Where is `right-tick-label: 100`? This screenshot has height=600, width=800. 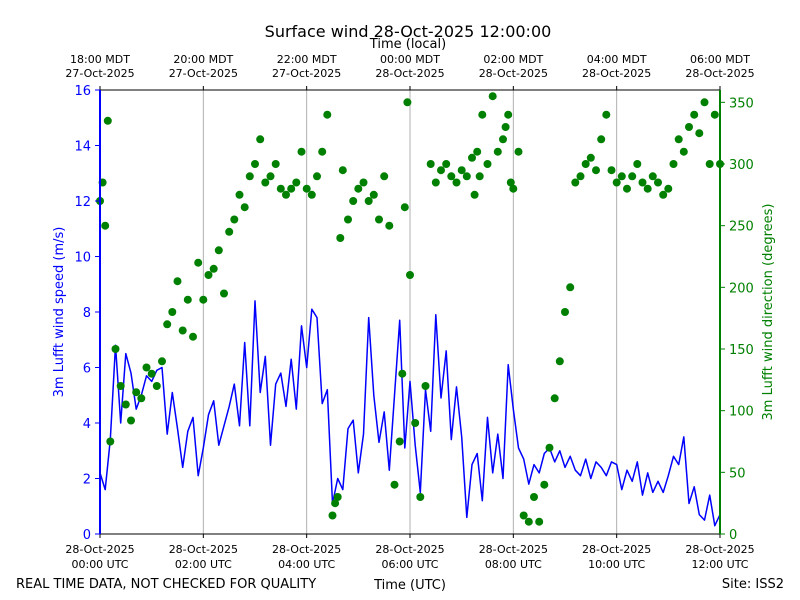
right-tick-label: 100 is located at coordinates (741, 412).